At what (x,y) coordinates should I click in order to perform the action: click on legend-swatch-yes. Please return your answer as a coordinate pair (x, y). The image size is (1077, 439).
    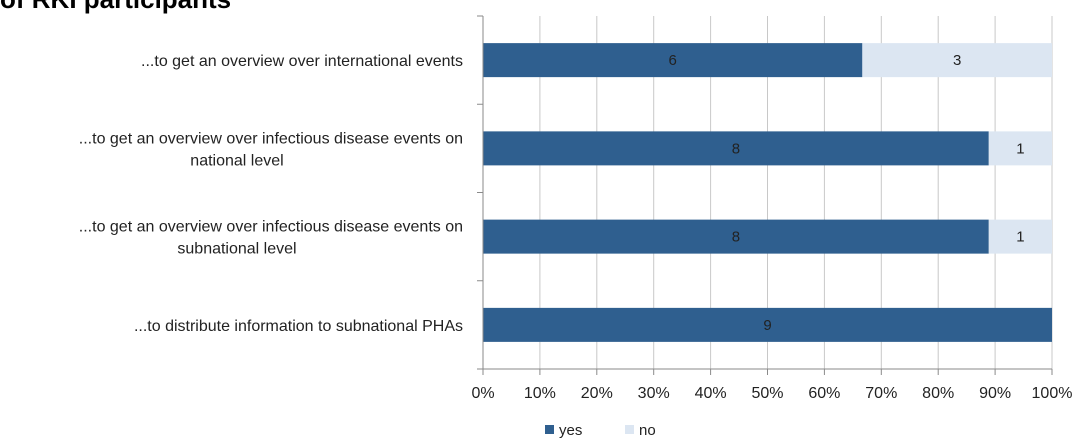
    Looking at the image, I should click on (549, 429).